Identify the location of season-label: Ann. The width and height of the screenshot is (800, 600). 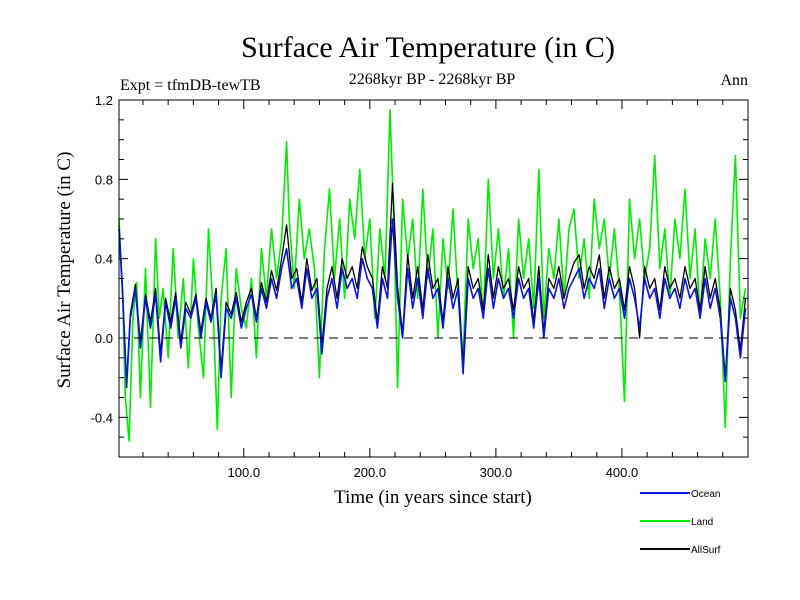
(734, 80).